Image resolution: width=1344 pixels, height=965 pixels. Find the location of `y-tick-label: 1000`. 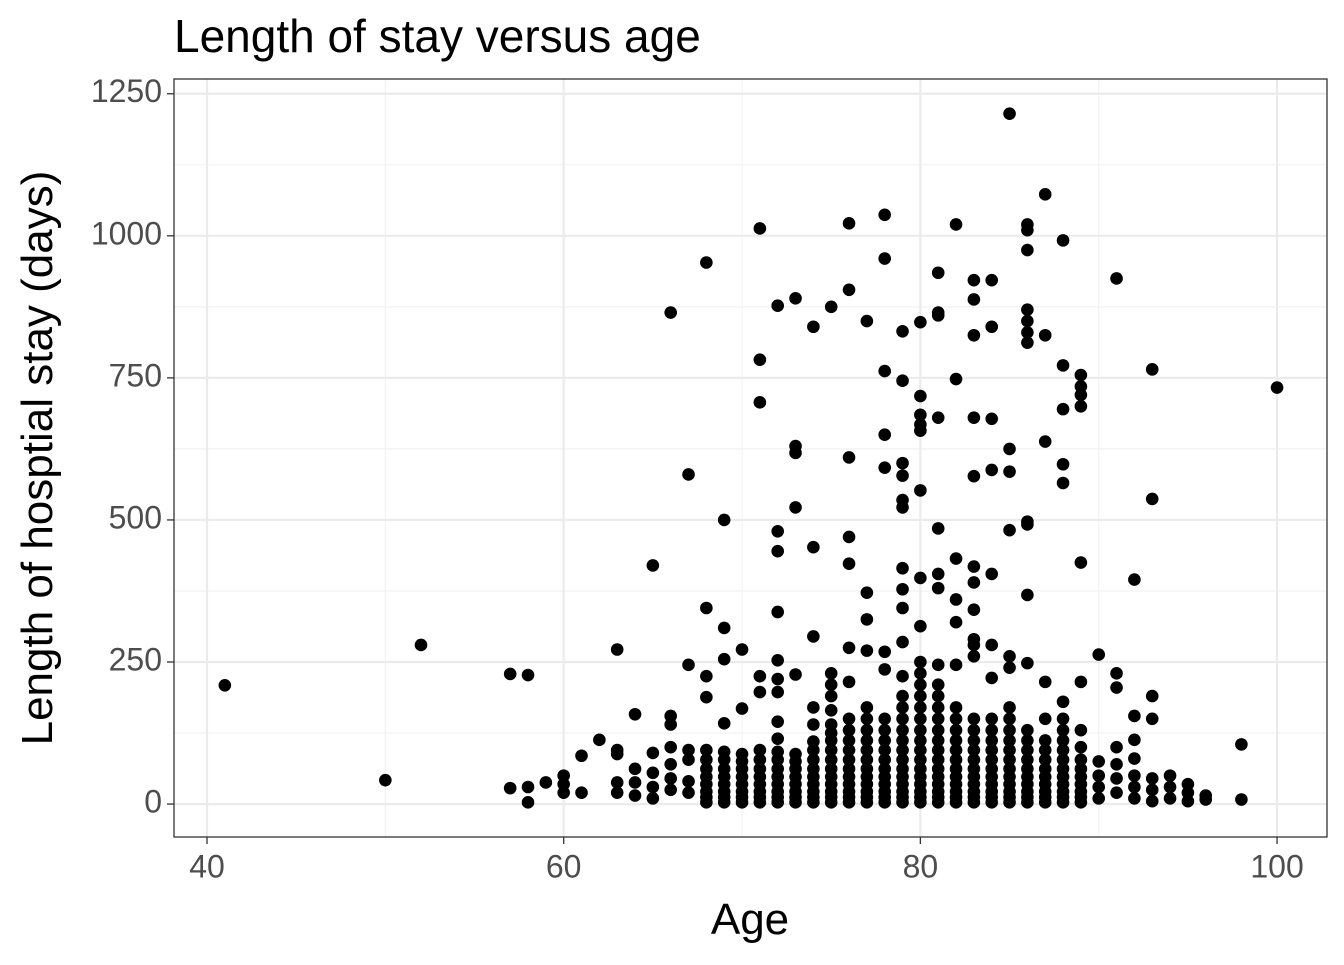

y-tick-label: 1000 is located at coordinates (126, 233).